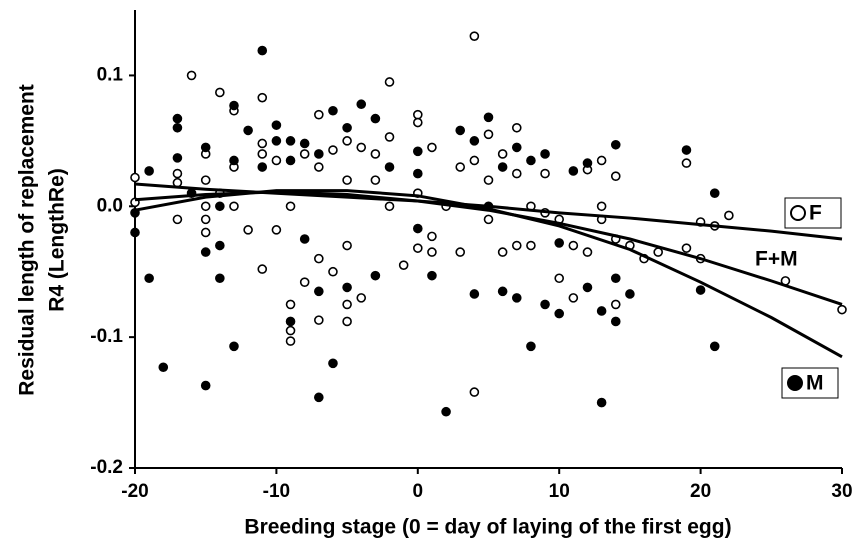 Image resolution: width=854 pixels, height=550 pixels. Describe the element at coordinates (110, 74) in the screenshot. I see `y-tick-label: 0.1` at that location.